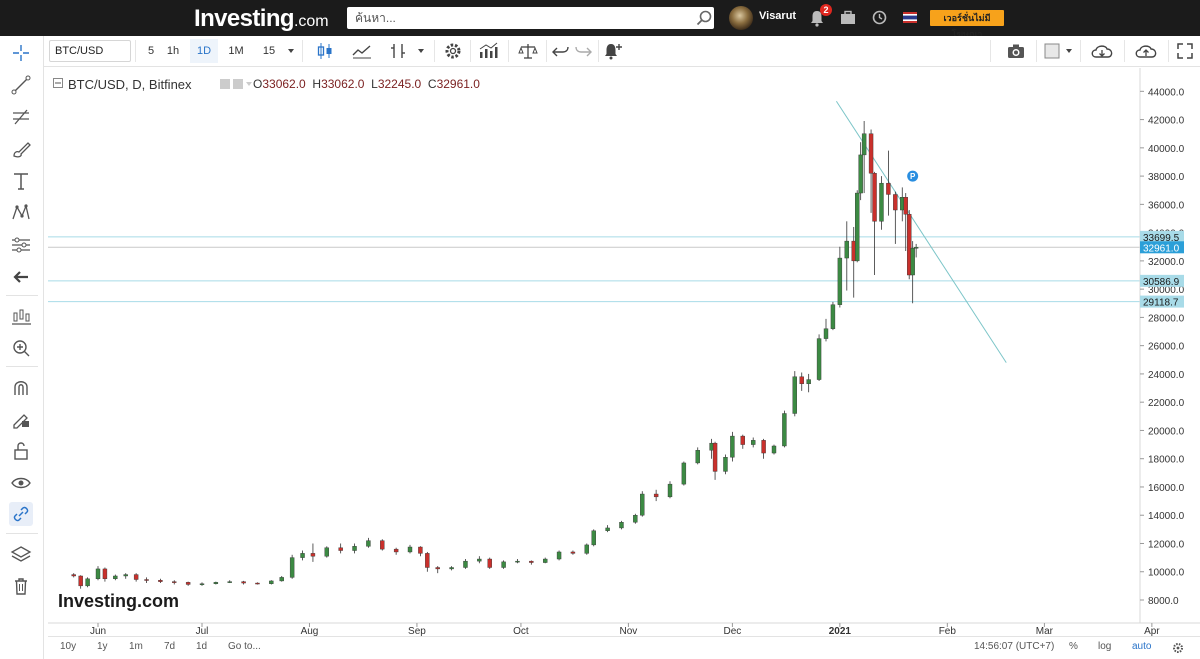  Describe the element at coordinates (58, 83) in the screenshot. I see `collapse-legend-icon` at that location.